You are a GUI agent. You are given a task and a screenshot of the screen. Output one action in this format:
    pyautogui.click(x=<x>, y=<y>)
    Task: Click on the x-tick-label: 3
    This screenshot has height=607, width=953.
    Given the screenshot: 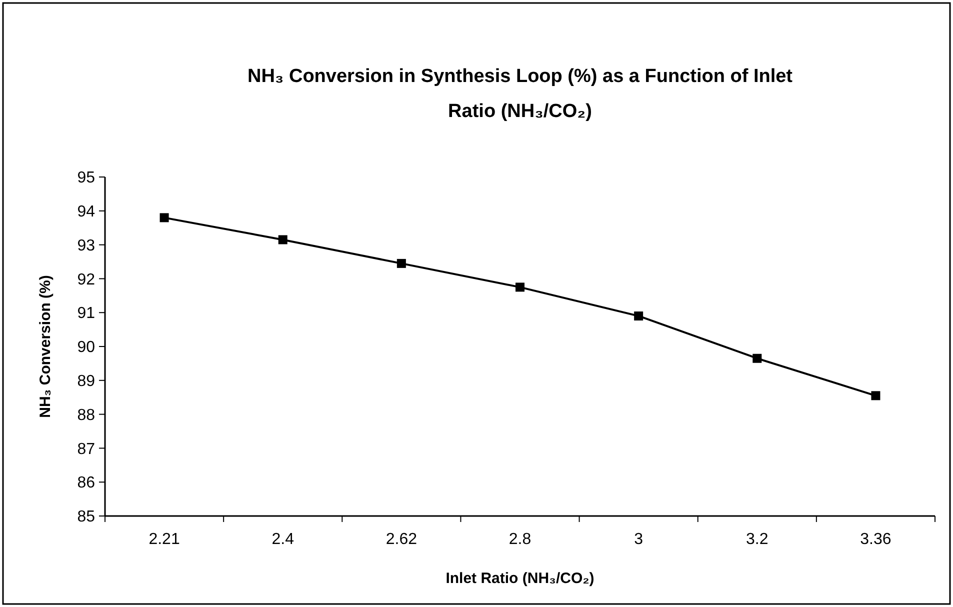 What is the action you would take?
    pyautogui.click(x=639, y=539)
    